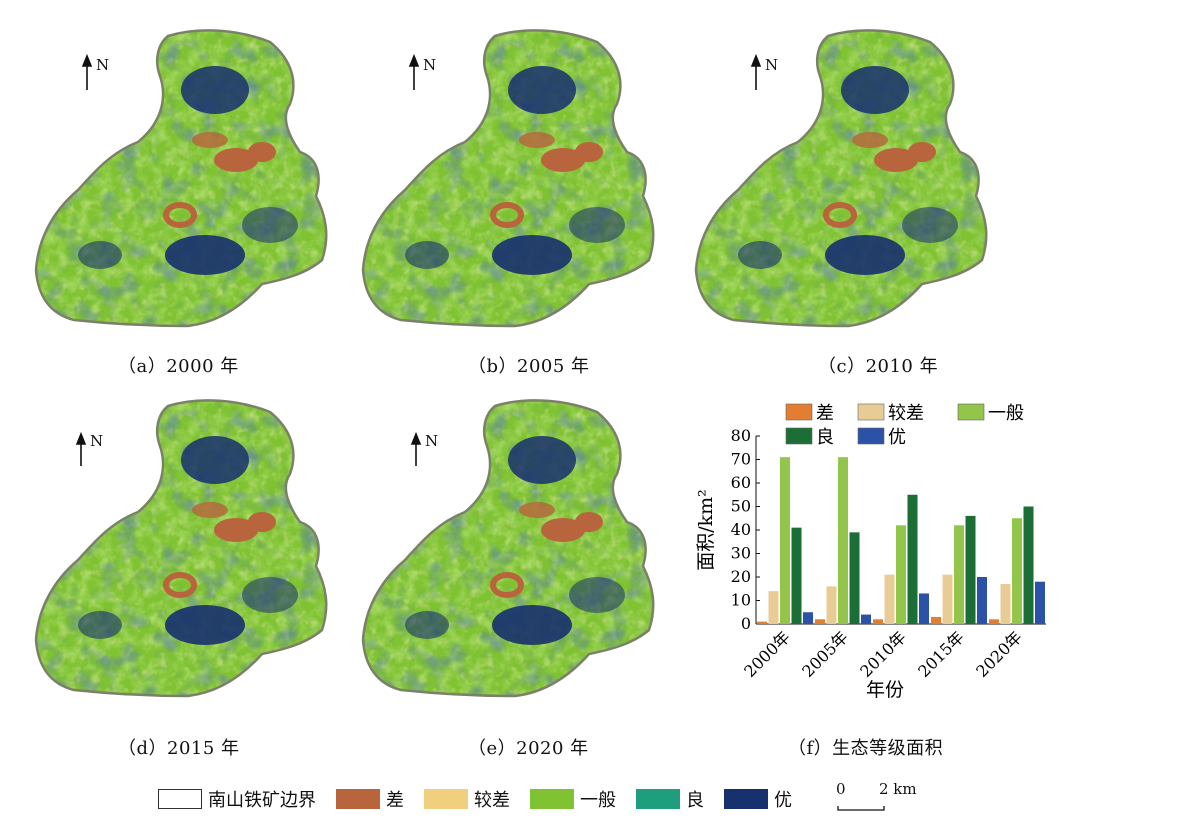 This screenshot has height=835, width=1178. What do you see at coordinates (179, 748) in the screenshot?
I see `map-caption-2015: （d）2015 年` at bounding box center [179, 748].